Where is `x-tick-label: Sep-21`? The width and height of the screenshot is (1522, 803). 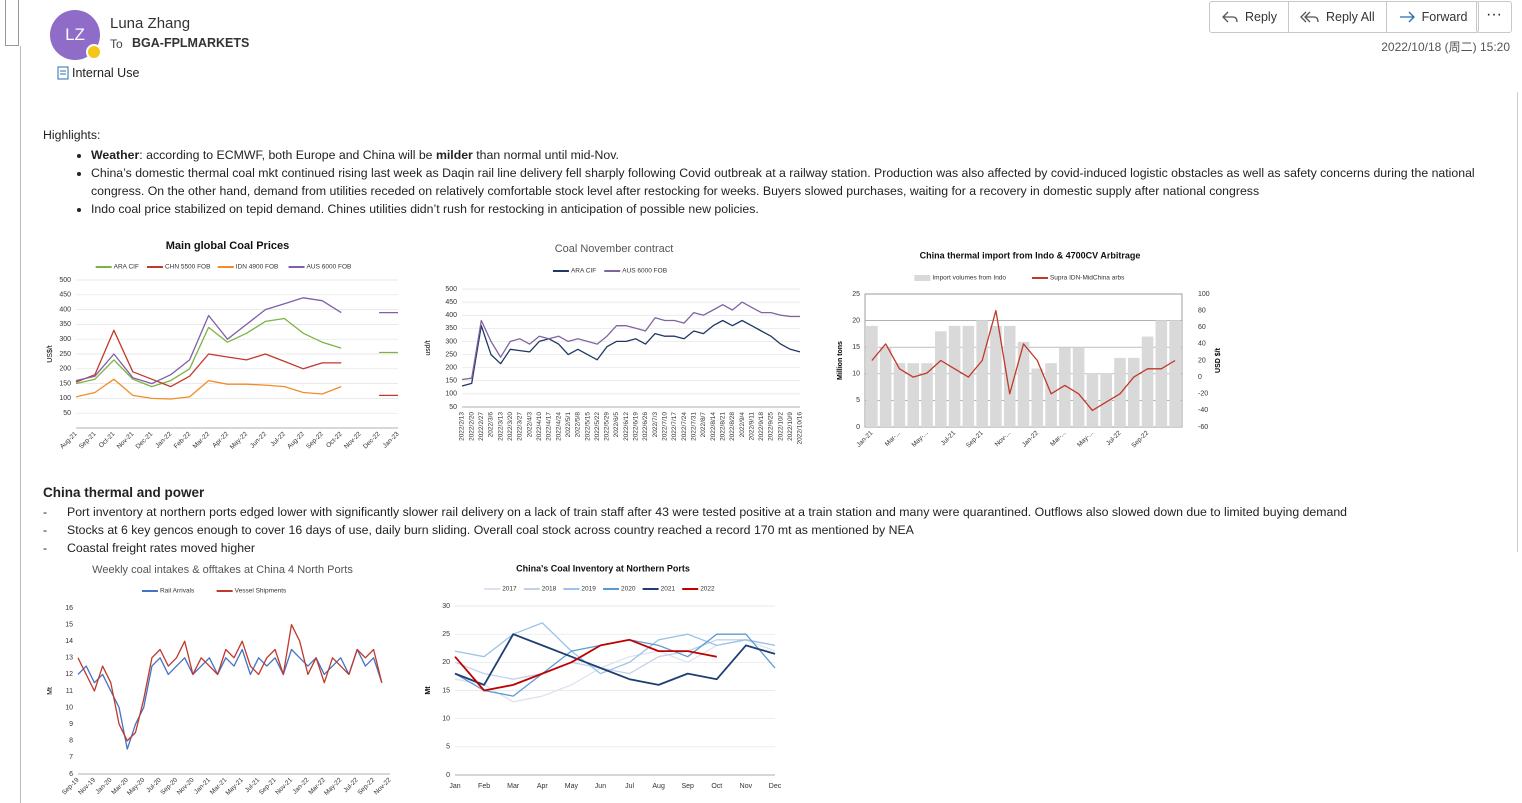
x-tick-label: Sep-21 is located at coordinates (975, 439).